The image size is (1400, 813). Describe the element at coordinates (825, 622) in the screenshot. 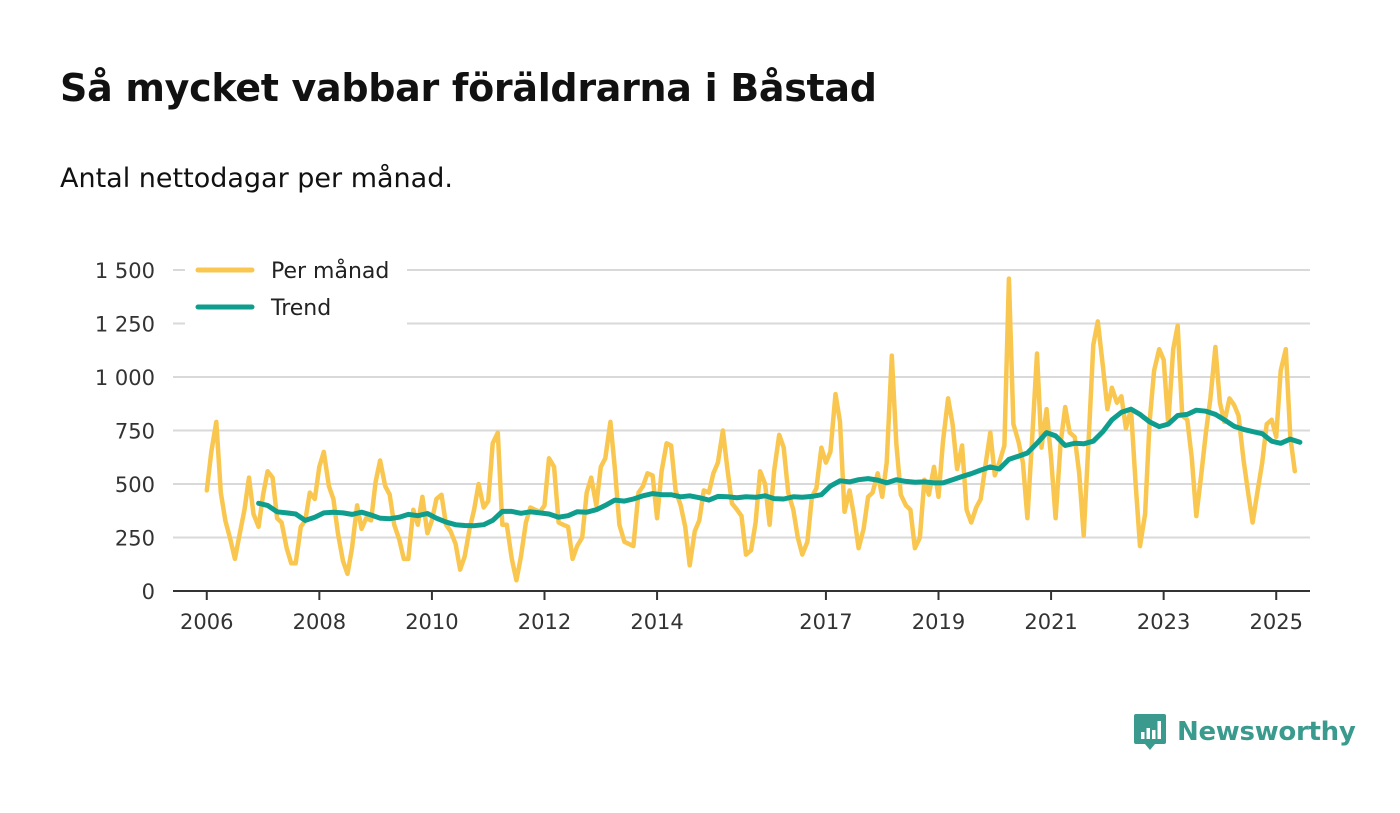

I see `x-tick-label: 2017` at that location.